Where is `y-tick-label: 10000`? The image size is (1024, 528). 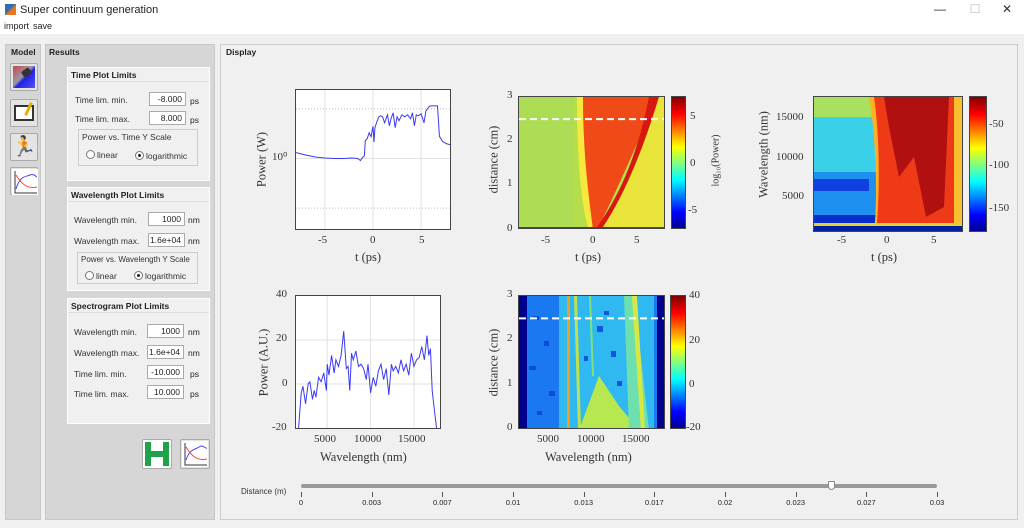 y-tick-label: 10000 is located at coordinates (790, 157).